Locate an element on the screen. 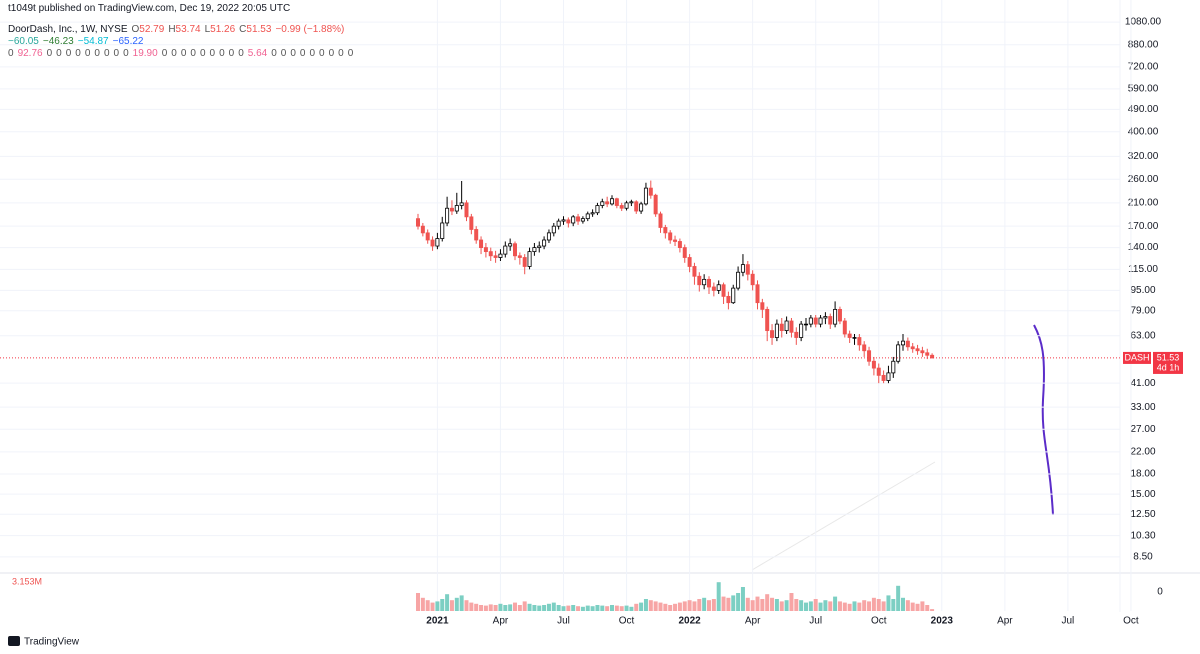 The height and width of the screenshot is (654, 1200). x-tick-label: Jul is located at coordinates (815, 621).